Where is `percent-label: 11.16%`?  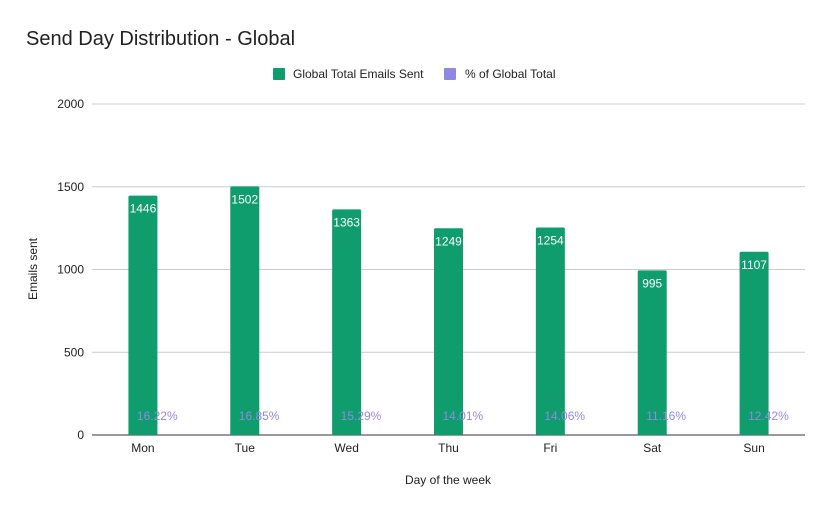
percent-label: 11.16% is located at coordinates (666, 416).